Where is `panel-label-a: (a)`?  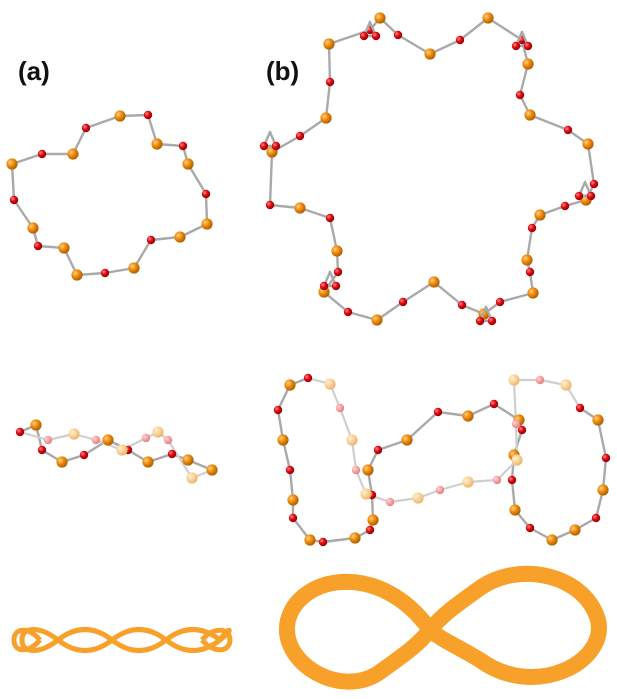 panel-label-a: (a) is located at coordinates (34, 71).